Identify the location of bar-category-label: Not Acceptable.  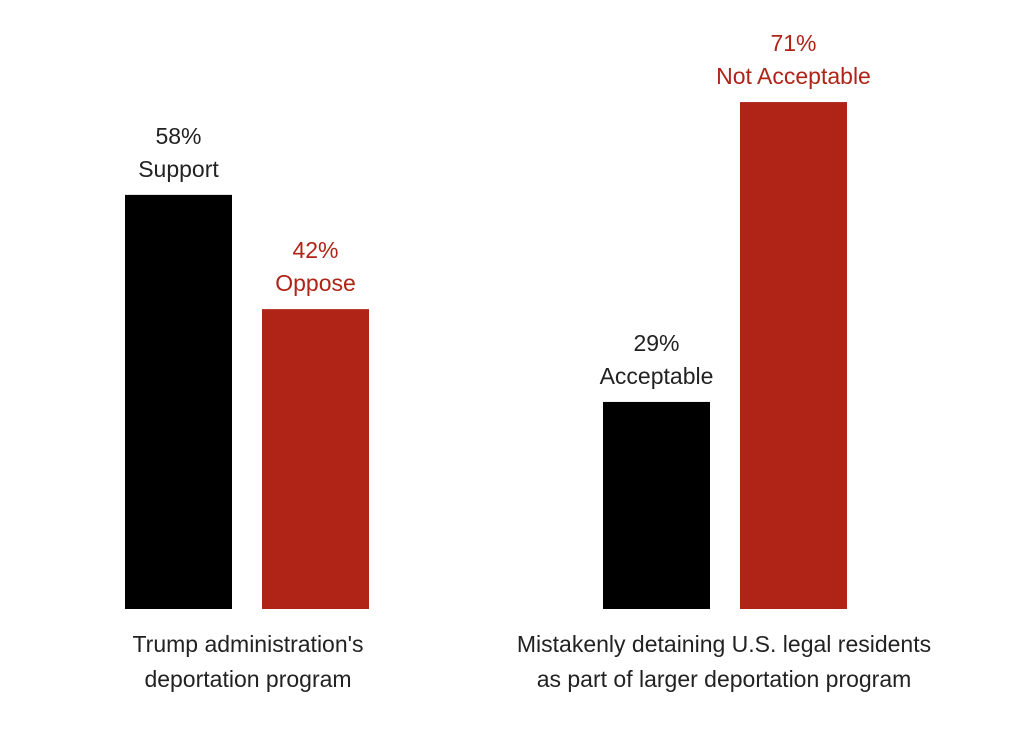
(793, 76).